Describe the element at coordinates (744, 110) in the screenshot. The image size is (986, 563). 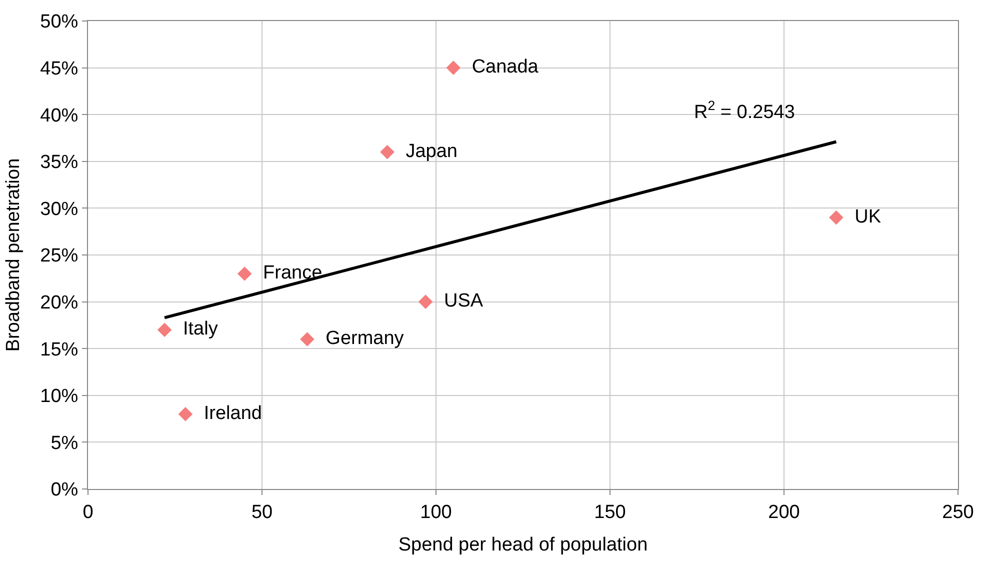
I see `annotation: R$^{2}$ = 0.2543` at that location.